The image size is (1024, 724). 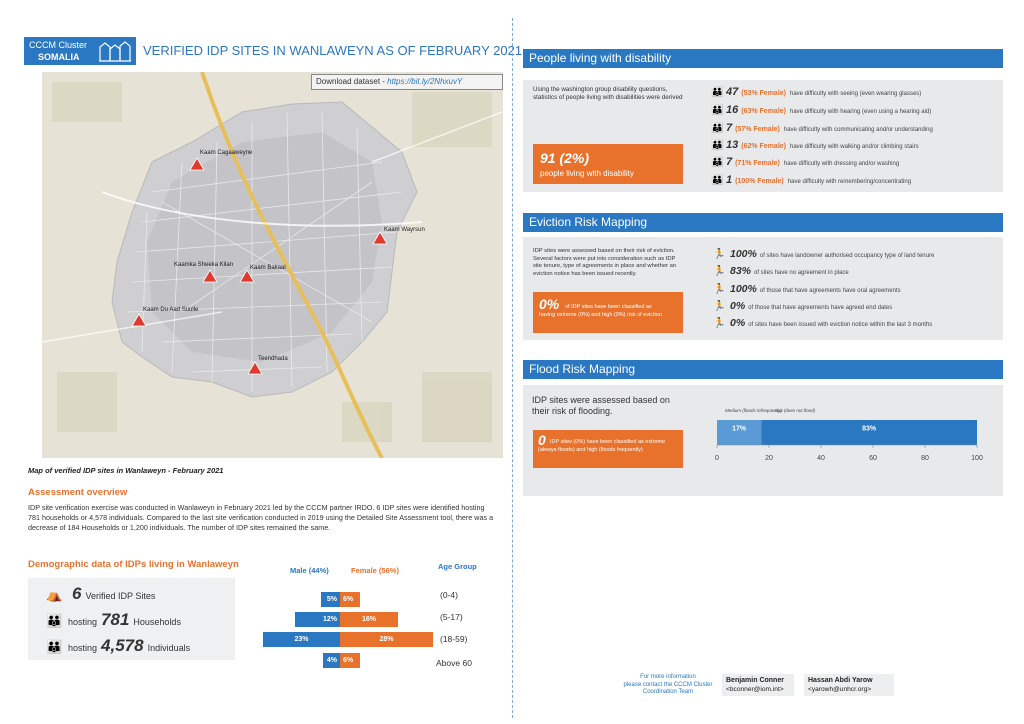 What do you see at coordinates (122, 645) in the screenshot?
I see `individuals-count: 4,578` at bounding box center [122, 645].